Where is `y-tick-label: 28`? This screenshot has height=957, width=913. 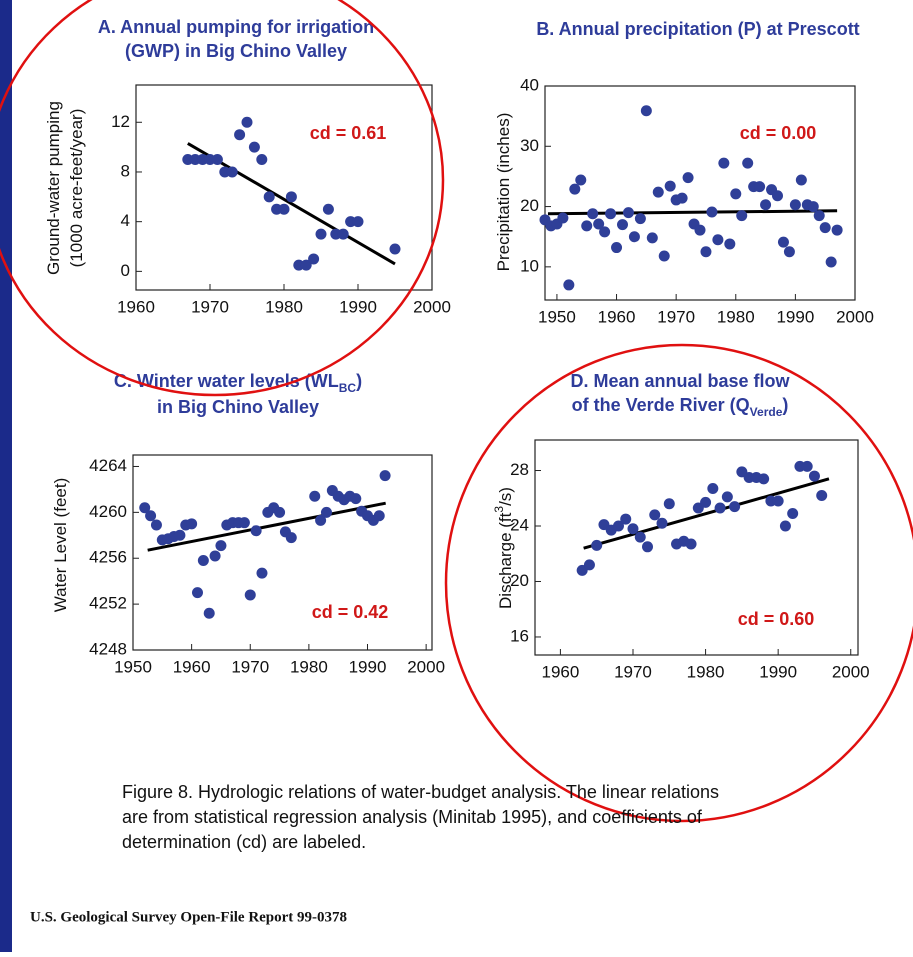
y-tick-label: 28 is located at coordinates (519, 469).